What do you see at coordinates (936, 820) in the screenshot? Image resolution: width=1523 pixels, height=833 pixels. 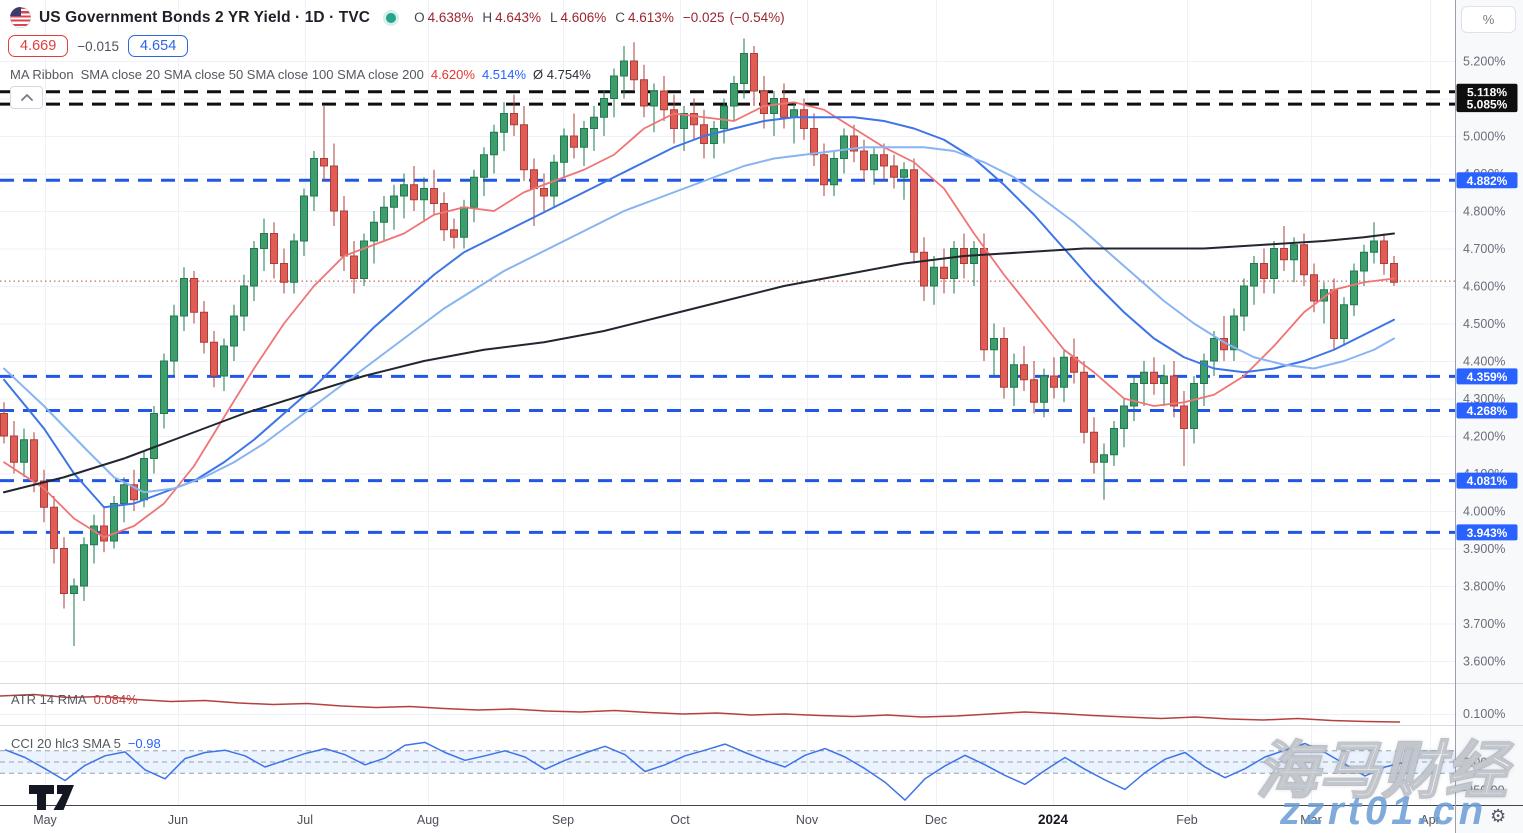 I see `svg-text: Dec` at bounding box center [936, 820].